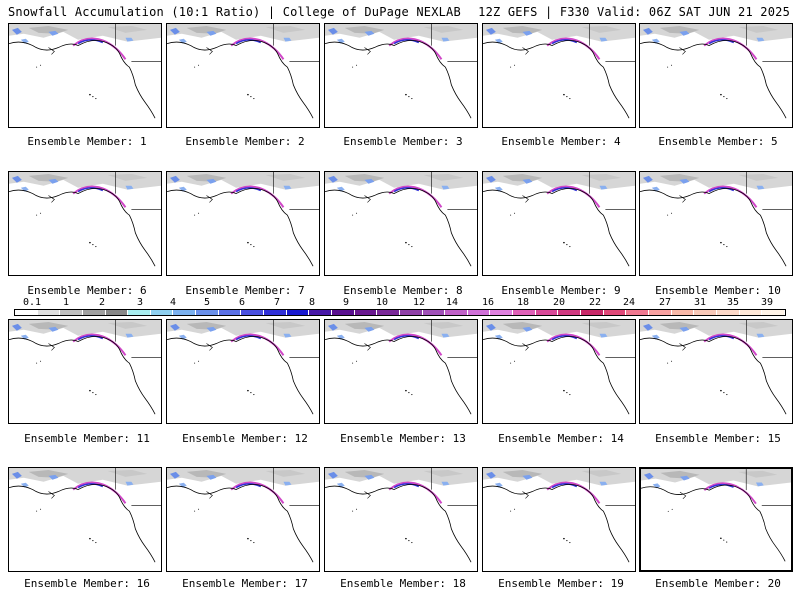  What do you see at coordinates (87, 290) in the screenshot?
I see `ensemble-member-label: Ensemble Member: 6` at bounding box center [87, 290].